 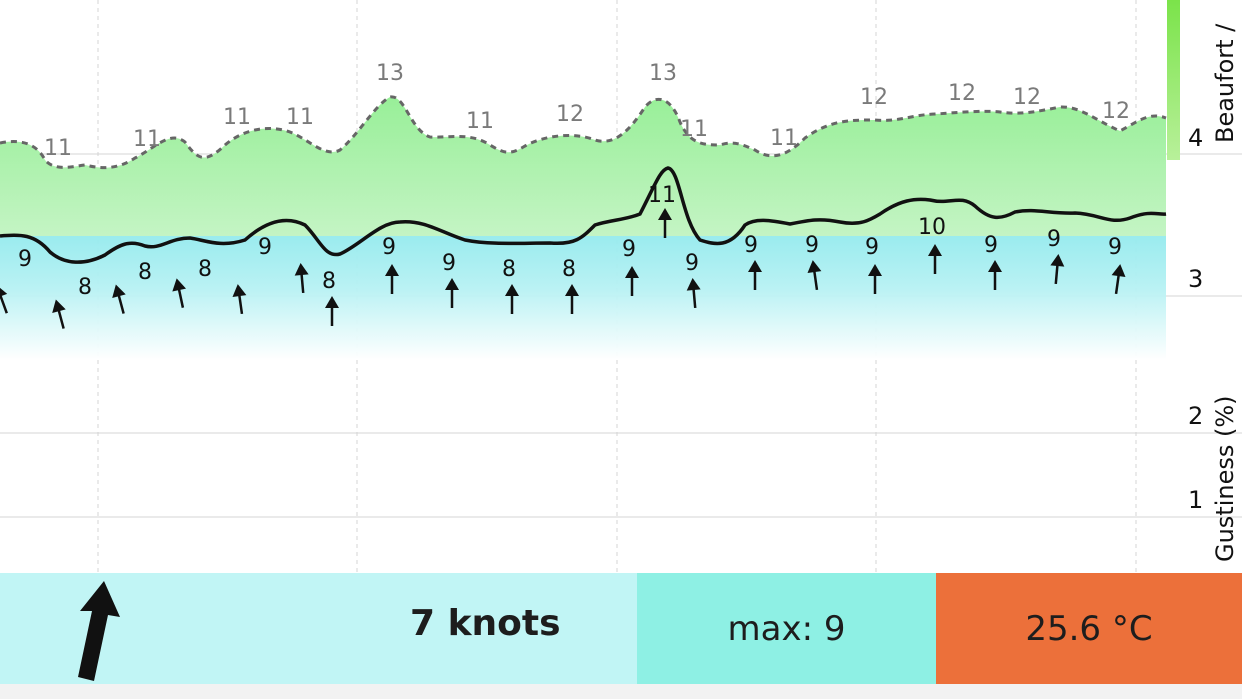 I want to click on wind-label: 10, so click(x=932, y=227).